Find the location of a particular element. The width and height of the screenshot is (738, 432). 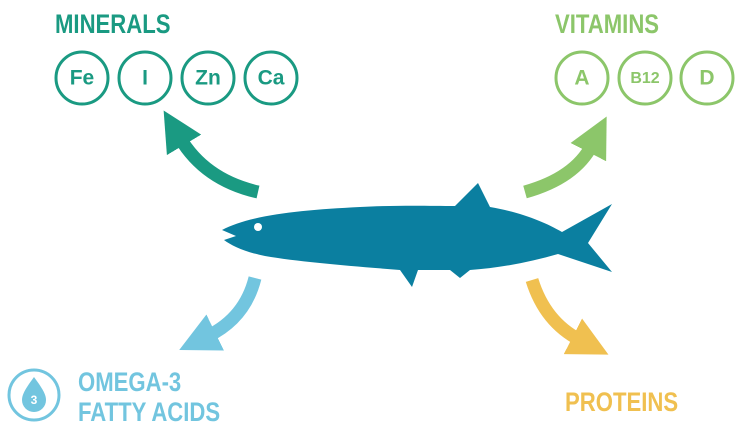

vitamin-item: D is located at coordinates (706, 78).